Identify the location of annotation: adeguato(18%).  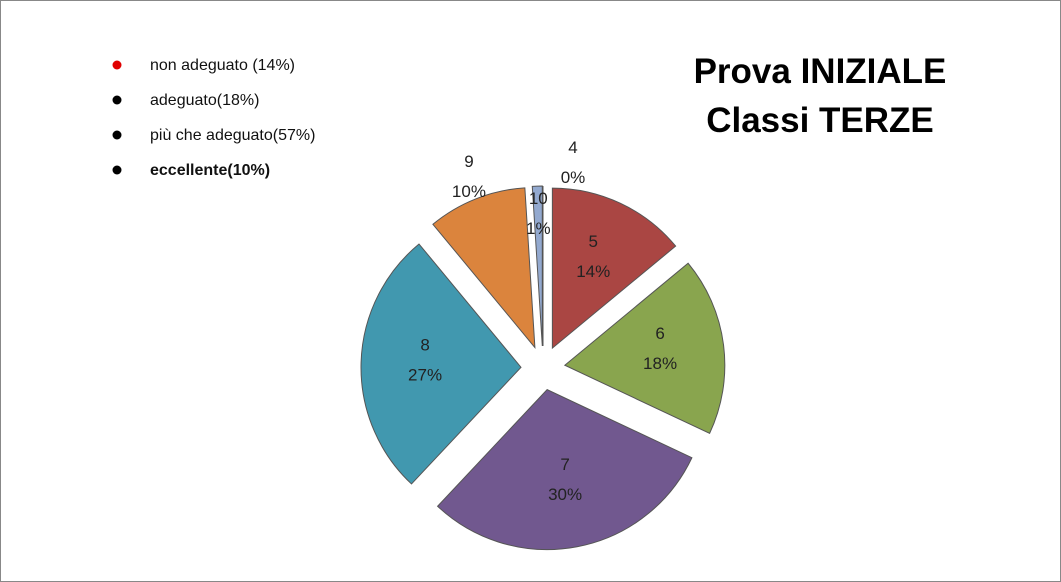
(204, 100).